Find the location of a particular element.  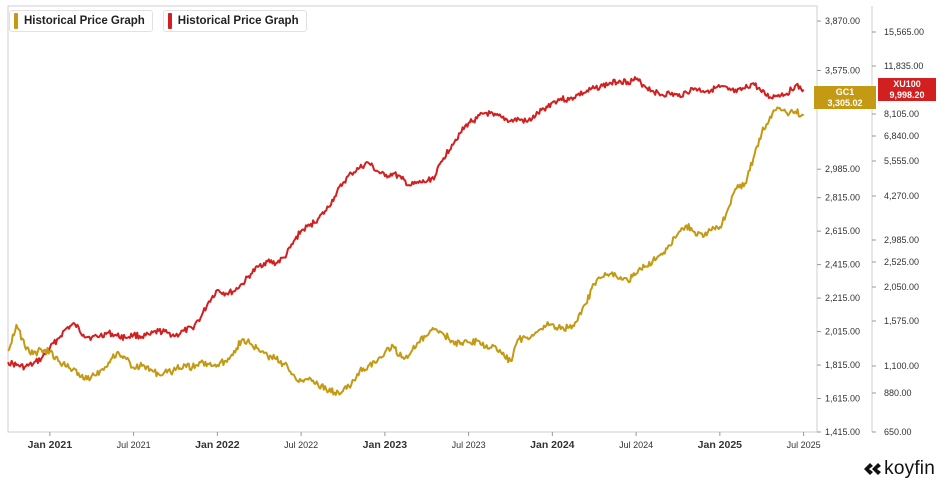

koyfin-logo-icon is located at coordinates (873, 469).